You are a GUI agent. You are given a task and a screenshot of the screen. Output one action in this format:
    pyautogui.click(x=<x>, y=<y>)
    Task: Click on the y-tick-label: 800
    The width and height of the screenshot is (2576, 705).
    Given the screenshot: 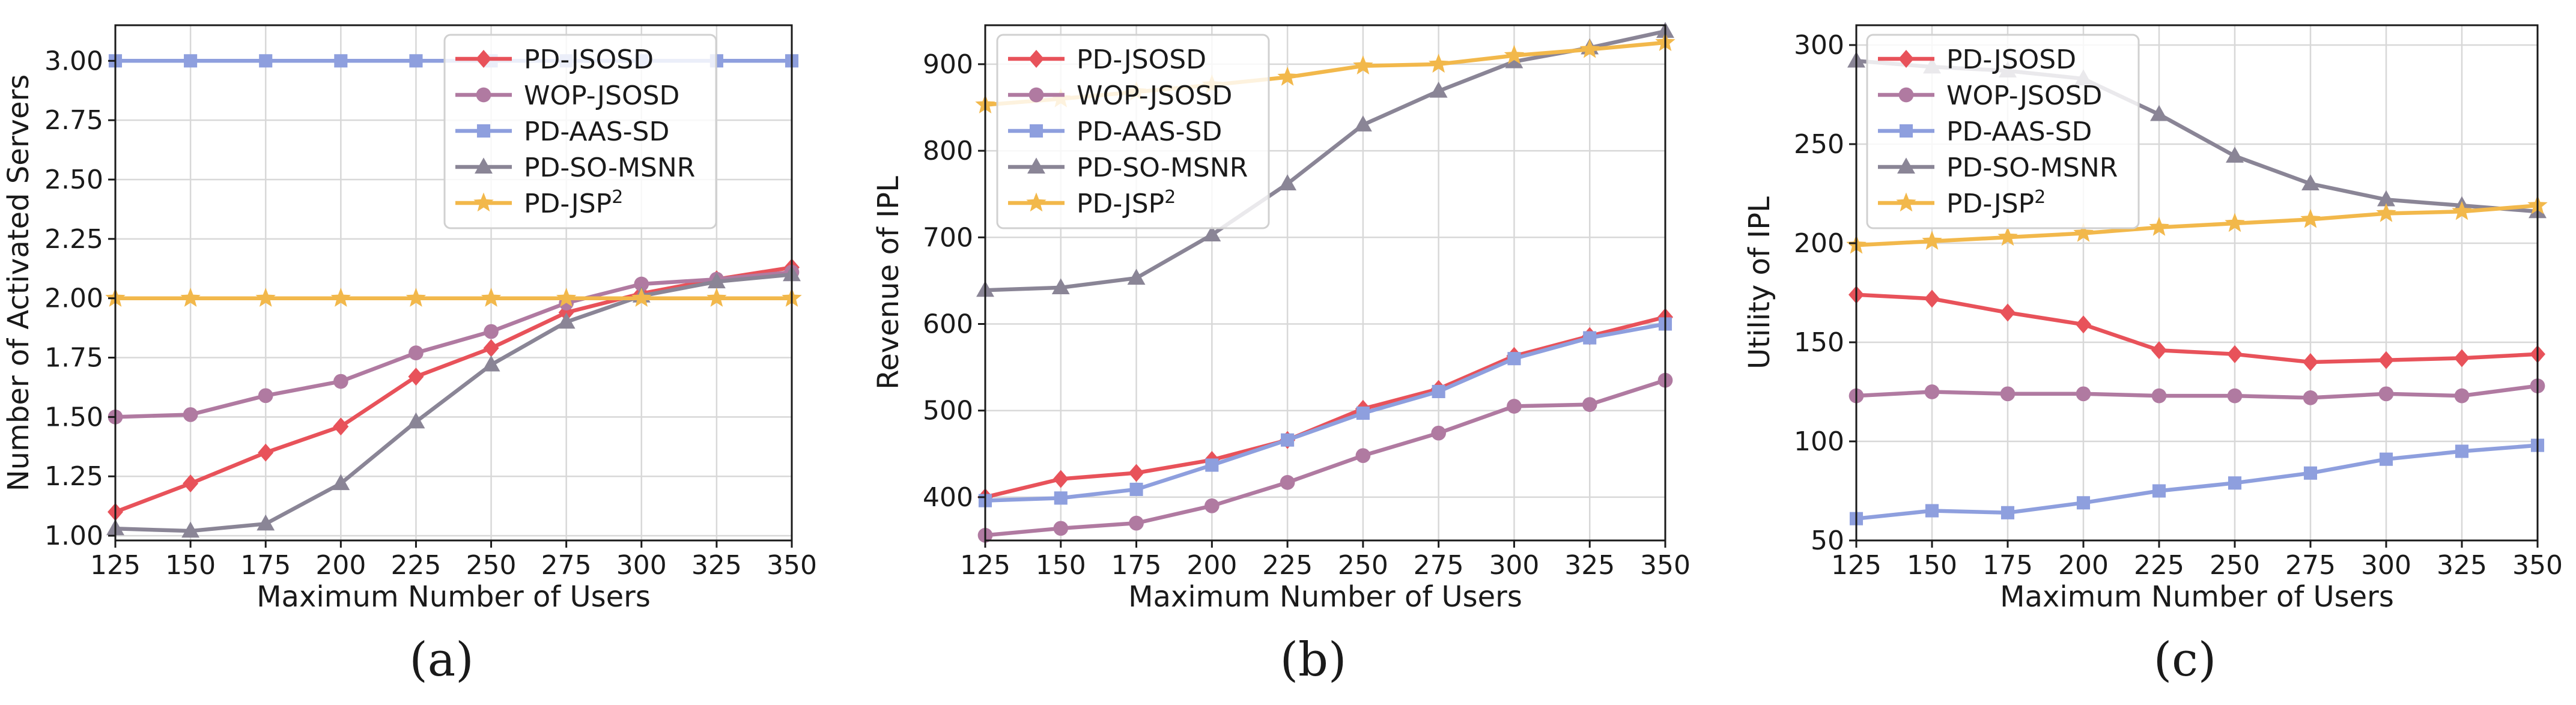 What is the action you would take?
    pyautogui.click(x=948, y=151)
    